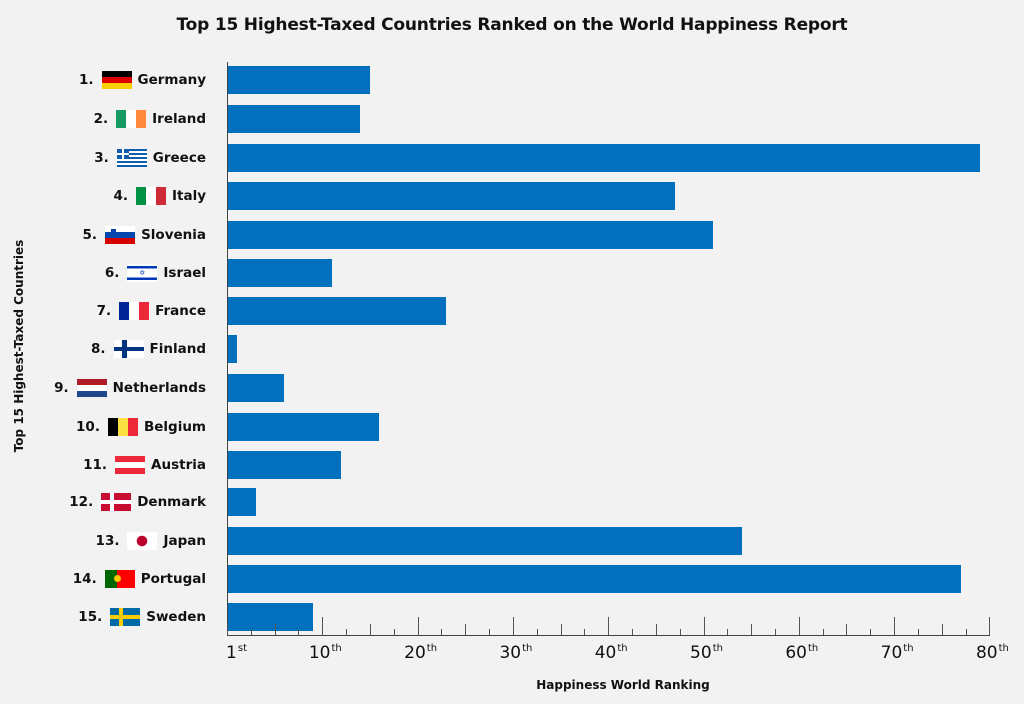 This screenshot has width=1024, height=704. I want to click on y-axis-line, so click(227, 349).